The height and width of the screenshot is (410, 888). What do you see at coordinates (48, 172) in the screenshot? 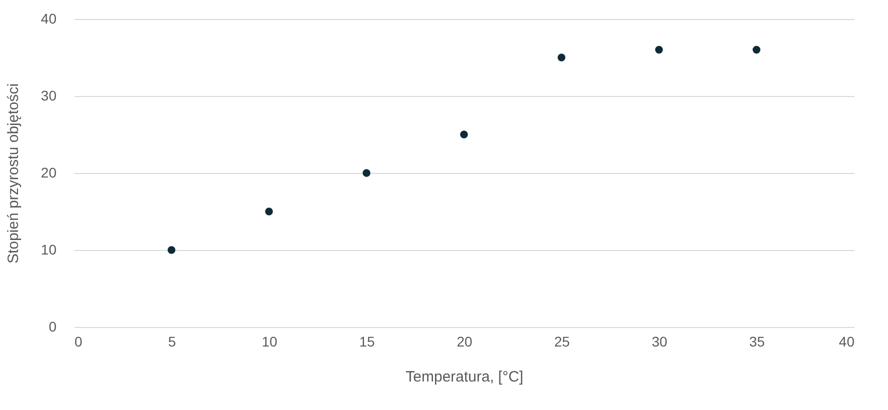
I see `y-tick-label: 20` at bounding box center [48, 172].